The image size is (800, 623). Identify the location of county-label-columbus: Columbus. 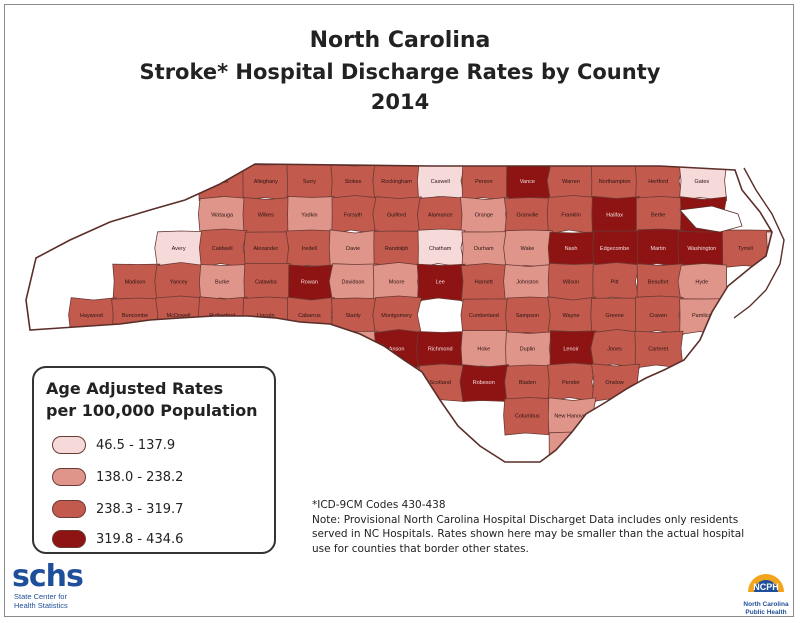
(527, 416).